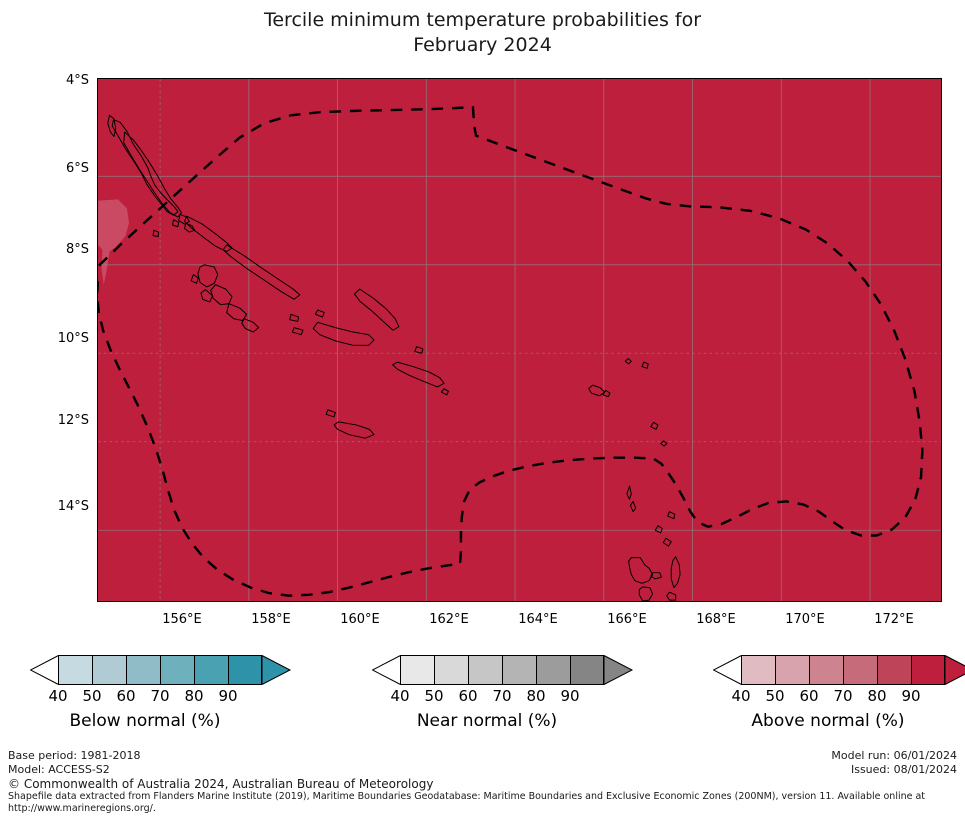 The height and width of the screenshot is (816, 965). I want to click on colorbar-under-arrow-outline-below, so click(44, 670).